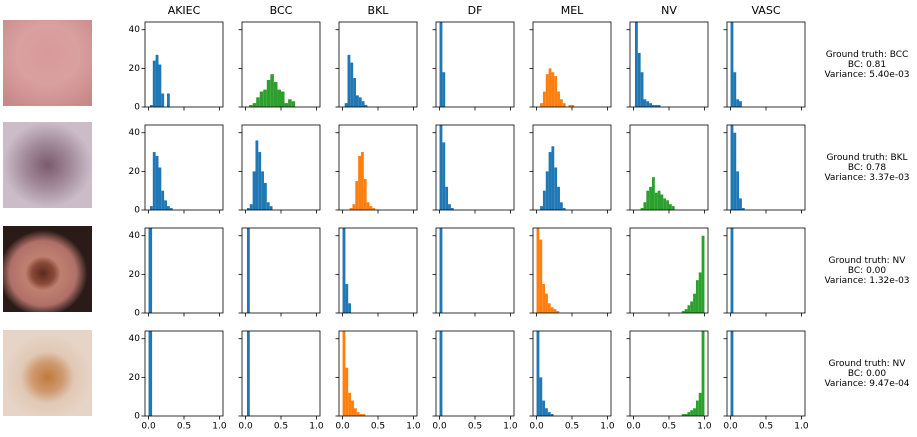 This screenshot has height=437, width=917. What do you see at coordinates (135, 69) in the screenshot?
I see `y-tick-label: 20` at bounding box center [135, 69].